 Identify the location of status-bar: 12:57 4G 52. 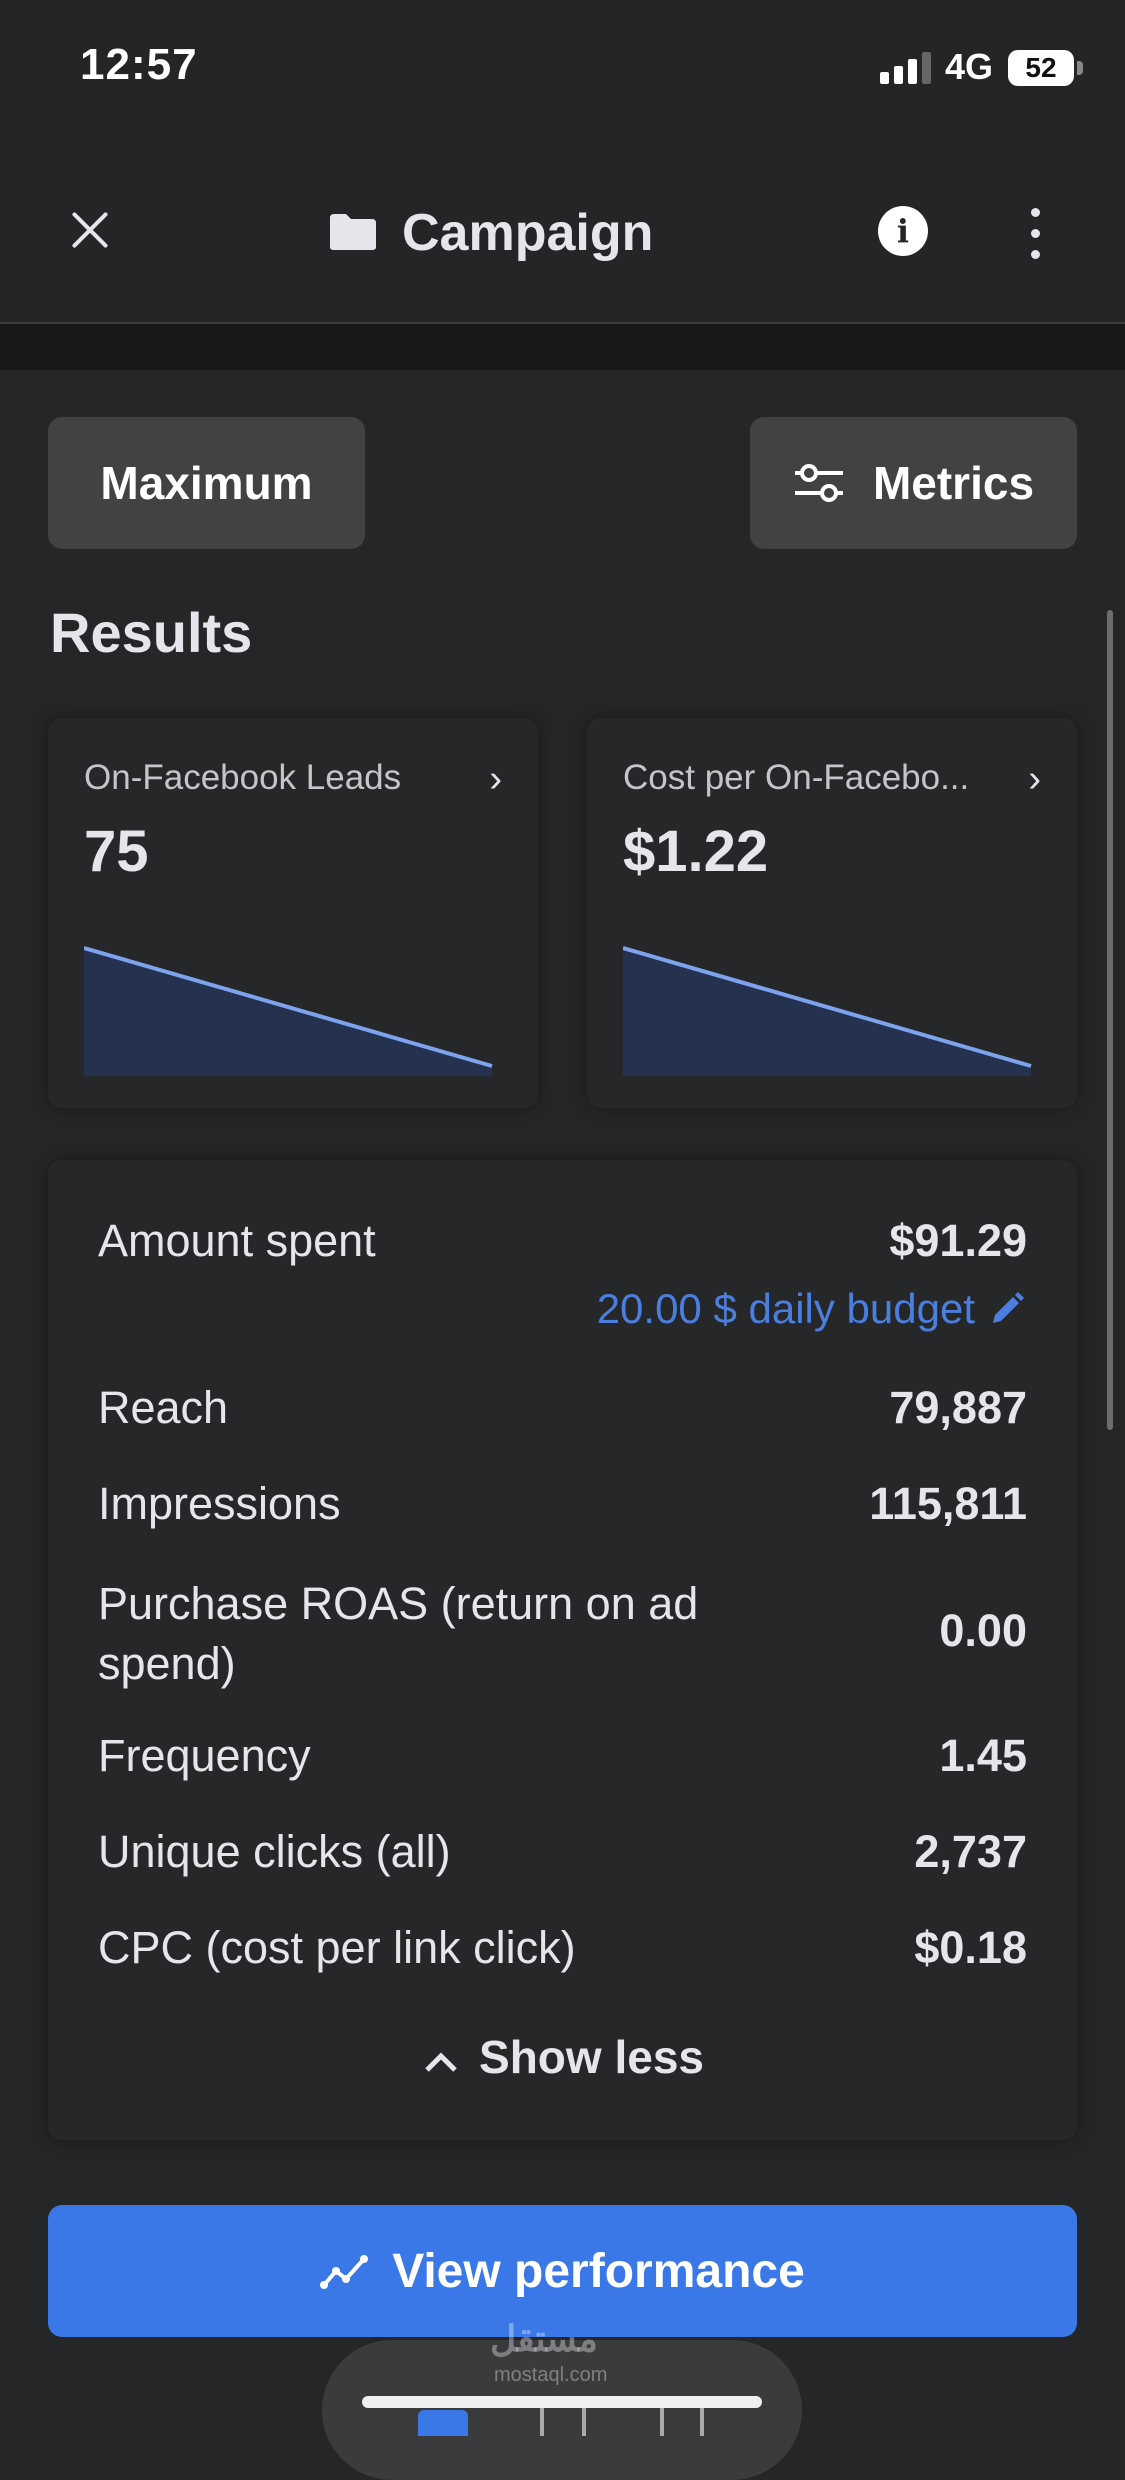
(562, 70).